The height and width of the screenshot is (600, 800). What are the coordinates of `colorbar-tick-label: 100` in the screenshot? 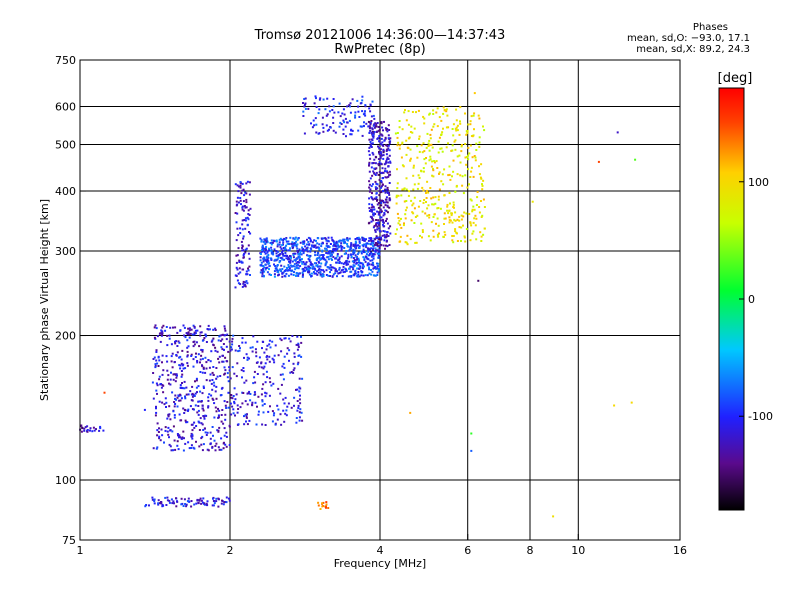 It's located at (758, 182).